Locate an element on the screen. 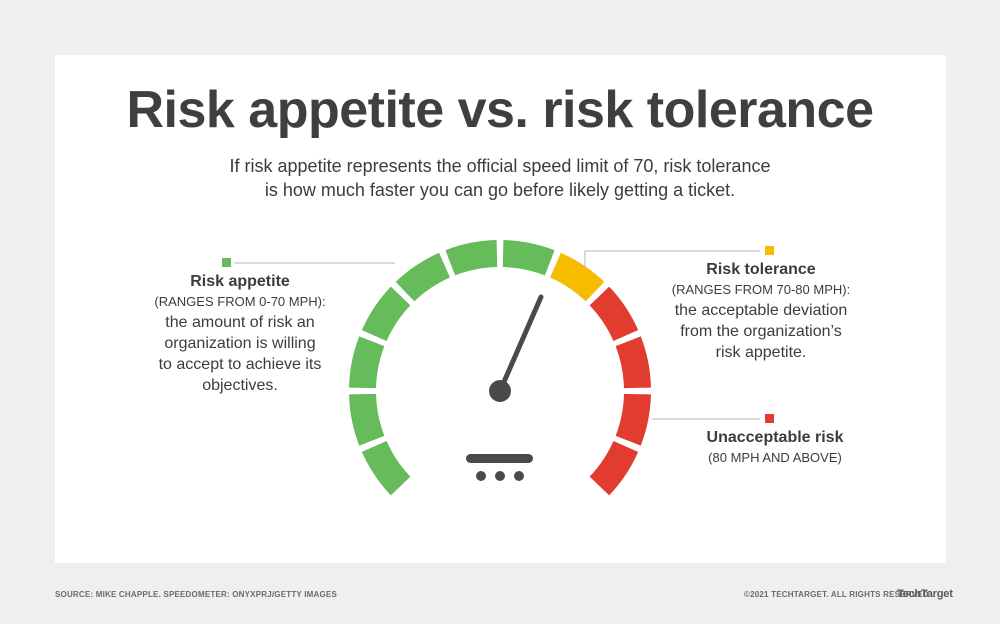  tolerance-marker is located at coordinates (769, 250).